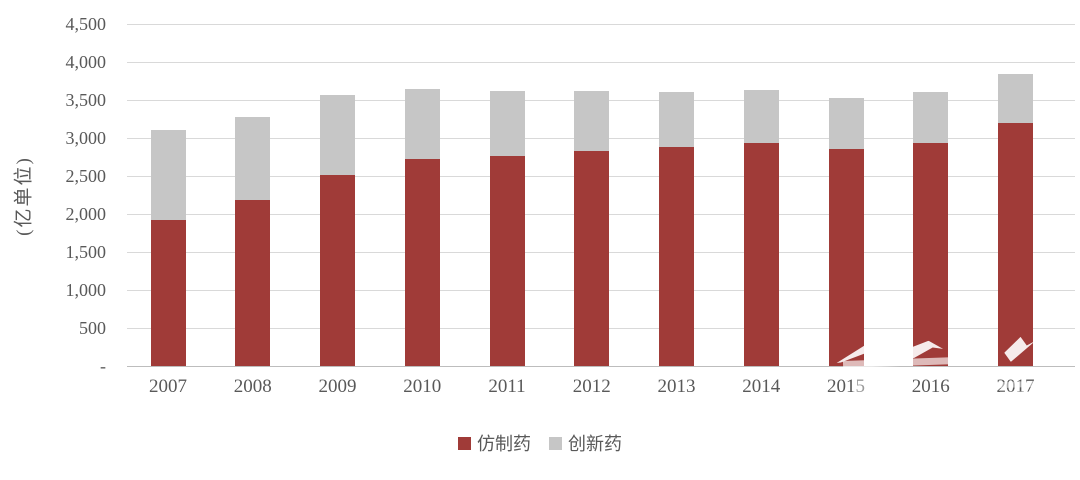  What do you see at coordinates (1015, 98) in the screenshot?
I see `bar-segment-2017-innovative` at bounding box center [1015, 98].